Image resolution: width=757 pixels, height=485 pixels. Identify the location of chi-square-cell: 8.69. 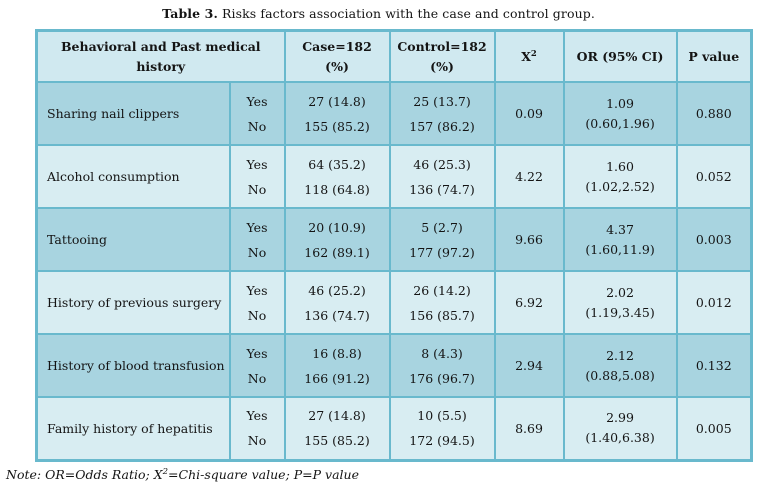
(529, 428).